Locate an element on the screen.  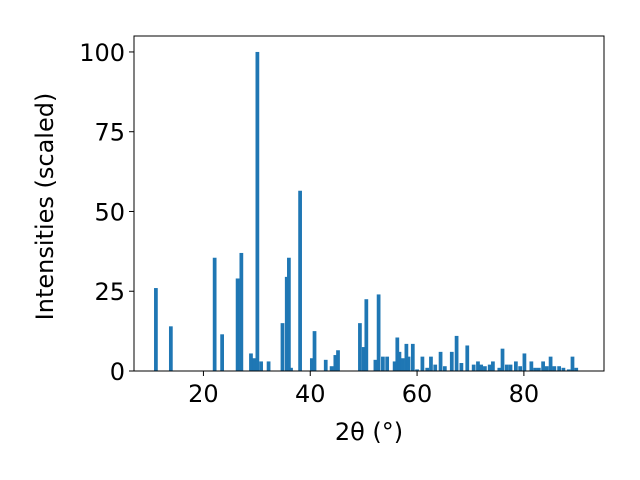
x-tick-label: 40 is located at coordinates (310, 394).